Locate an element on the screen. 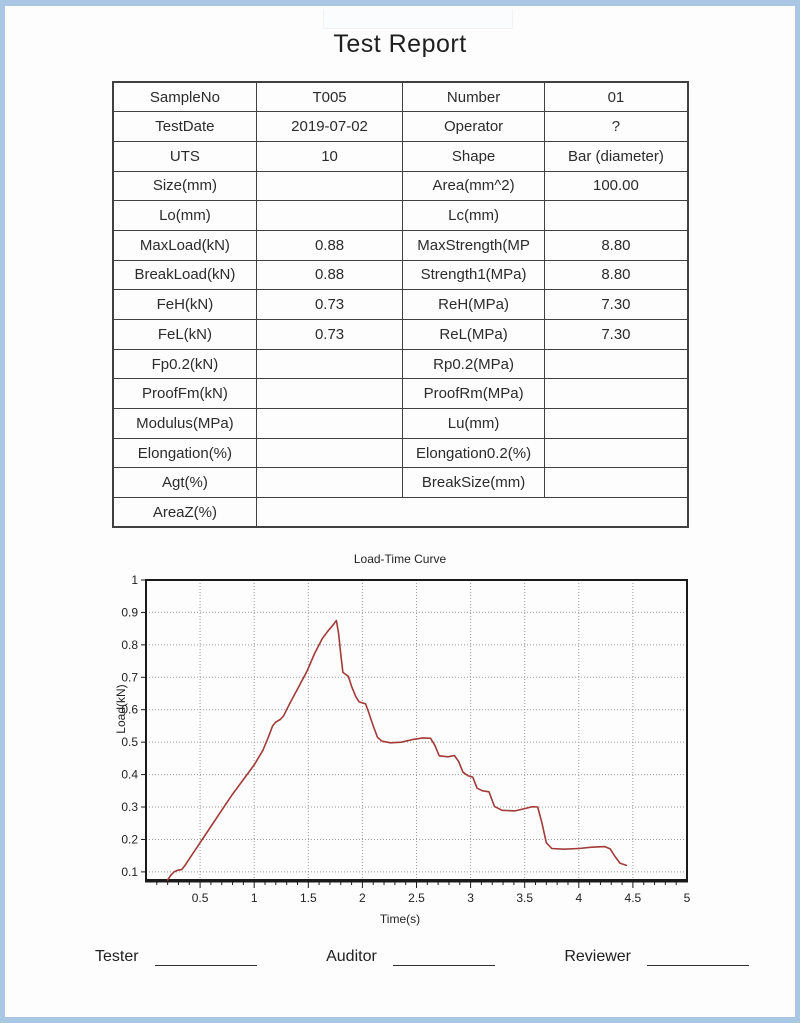 The image size is (800, 1023). cell-value: T005 is located at coordinates (329, 97).